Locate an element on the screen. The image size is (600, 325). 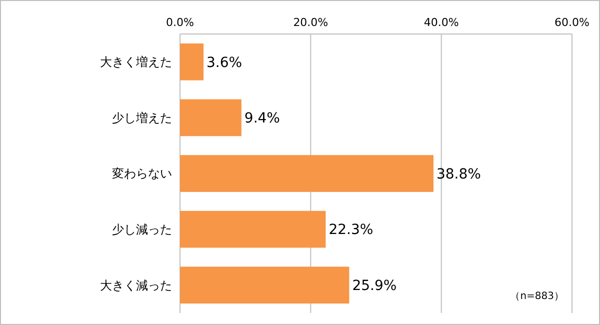
y-tick-label: 少し増えた is located at coordinates (142, 117).